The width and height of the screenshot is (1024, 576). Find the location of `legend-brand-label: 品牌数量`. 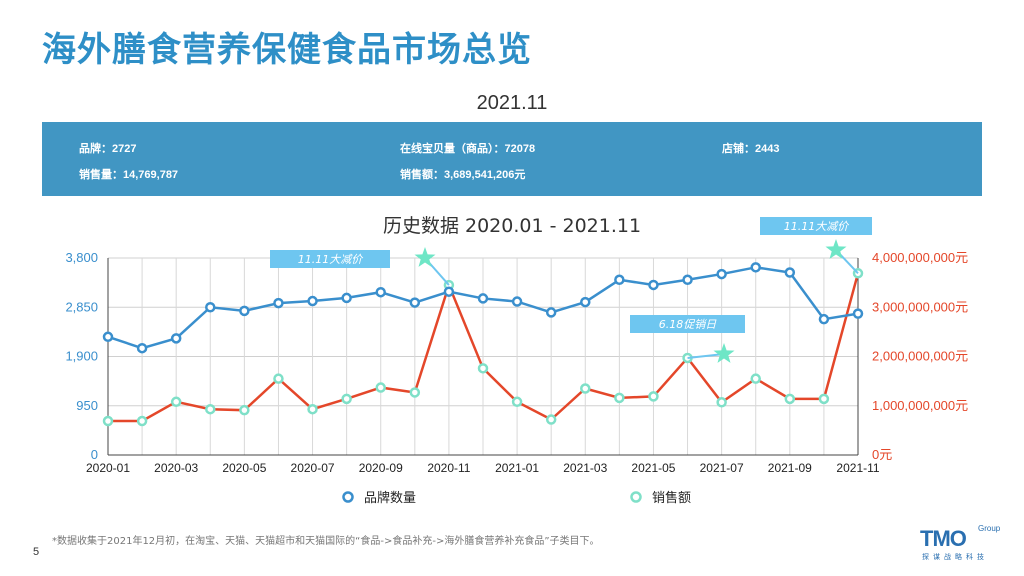

legend-brand-label: 品牌数量 is located at coordinates (390, 498).